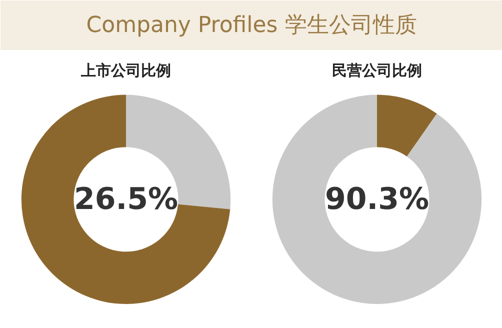 The width and height of the screenshot is (502, 328). I want to click on text: 26.5%, so click(126, 199).